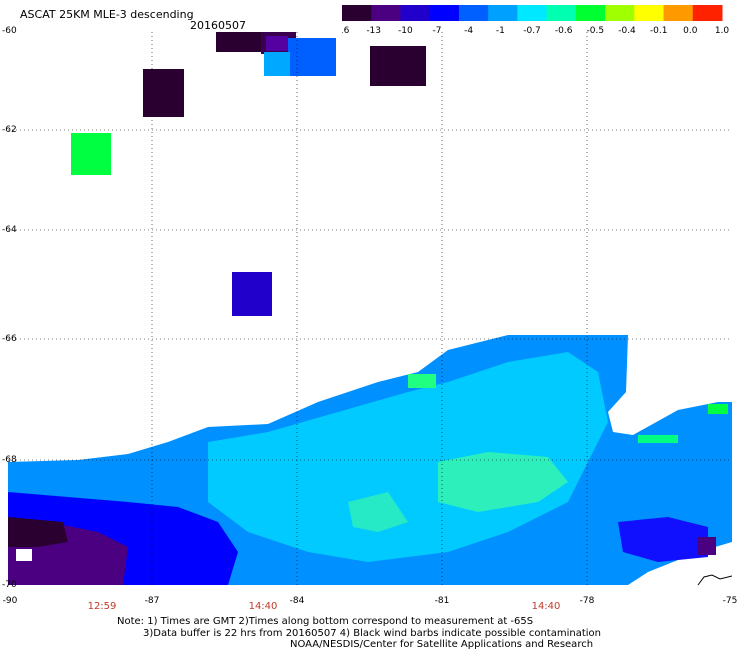  What do you see at coordinates (9, 31) in the screenshot?
I see `lat-label: -60` at bounding box center [9, 31].